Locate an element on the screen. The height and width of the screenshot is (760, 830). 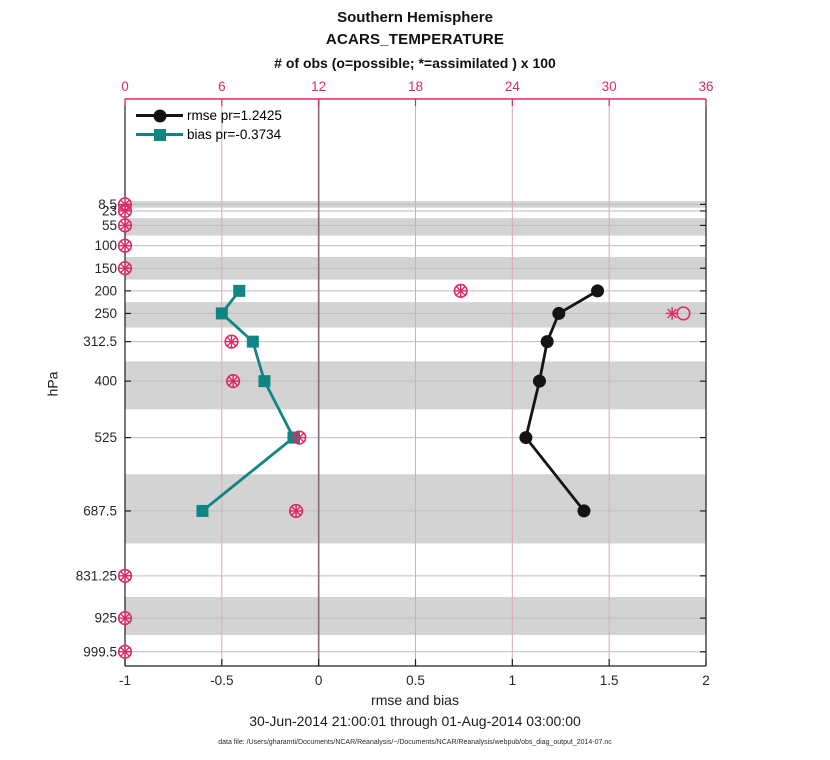
y-tick-label: 100 is located at coordinates (105, 245).